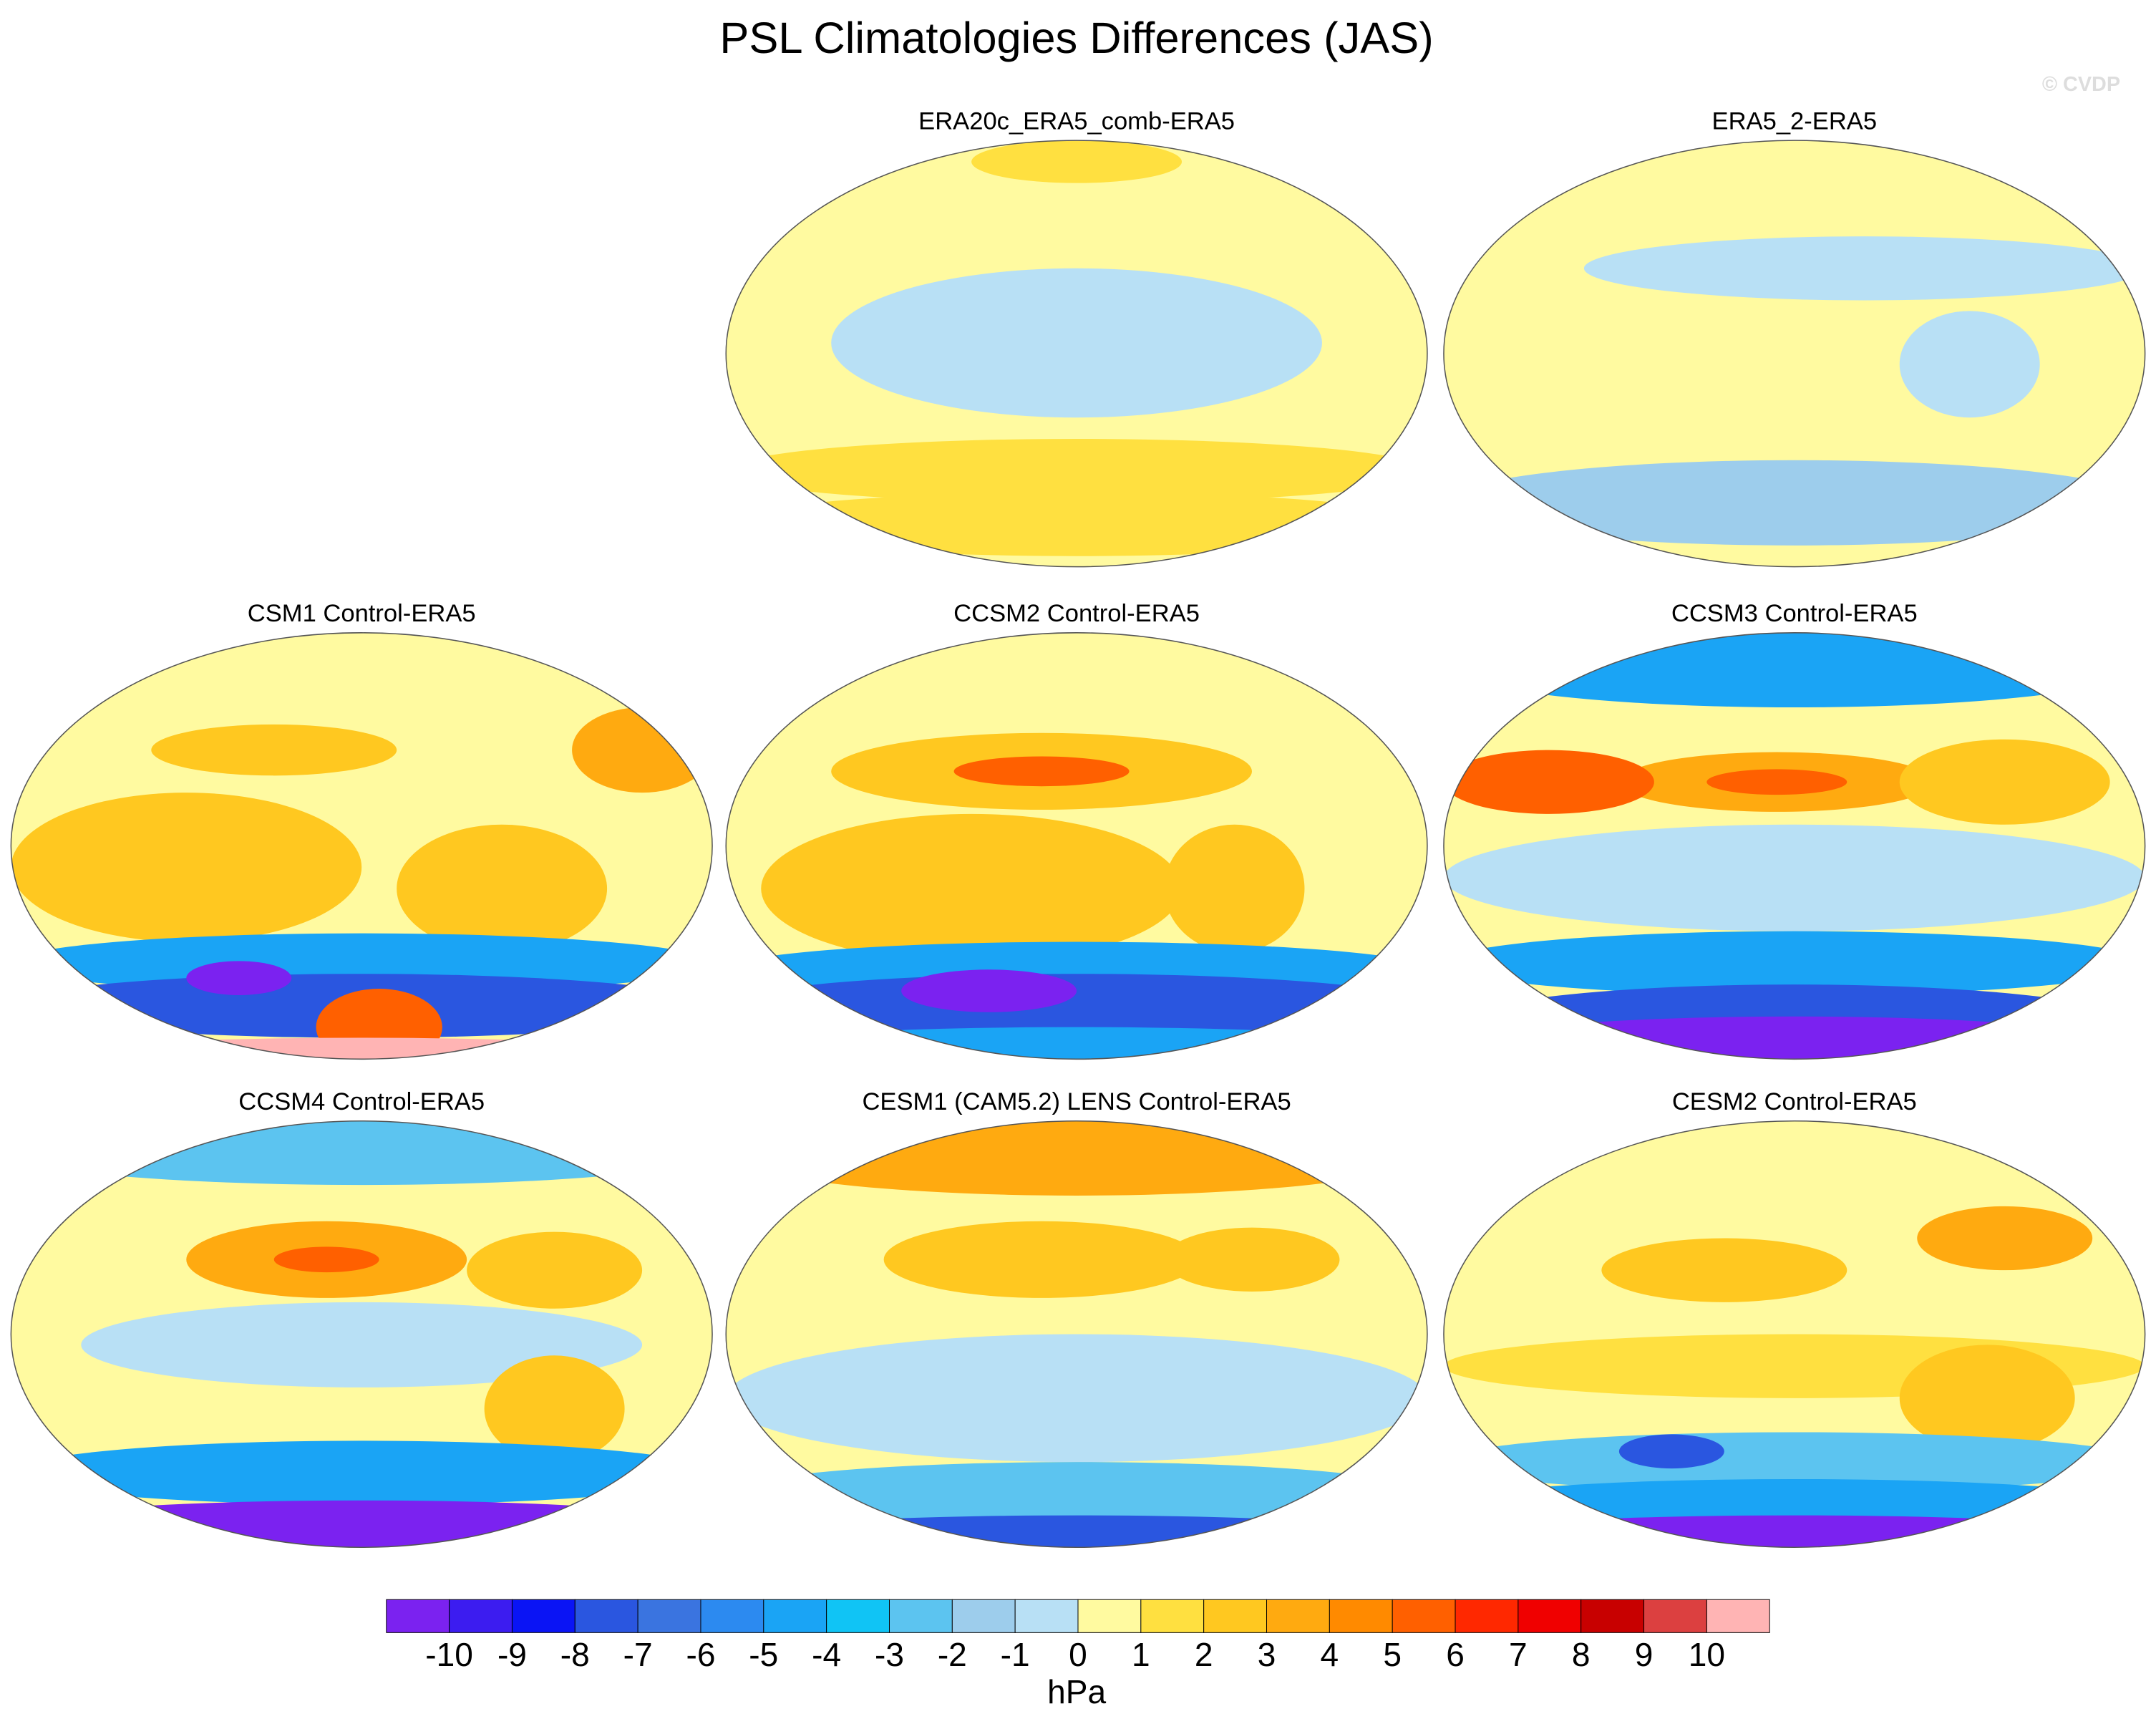 The height and width of the screenshot is (1729, 2156). What do you see at coordinates (2081, 84) in the screenshot?
I see `watermark: © CVDP` at bounding box center [2081, 84].